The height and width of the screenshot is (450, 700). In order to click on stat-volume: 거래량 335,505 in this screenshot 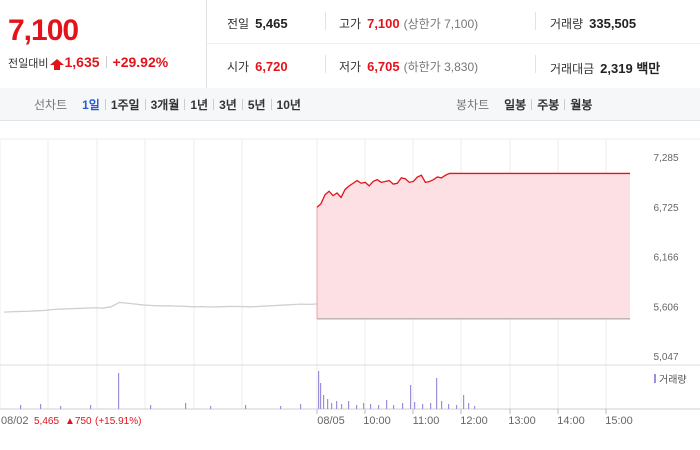, I will do `click(593, 23)`.